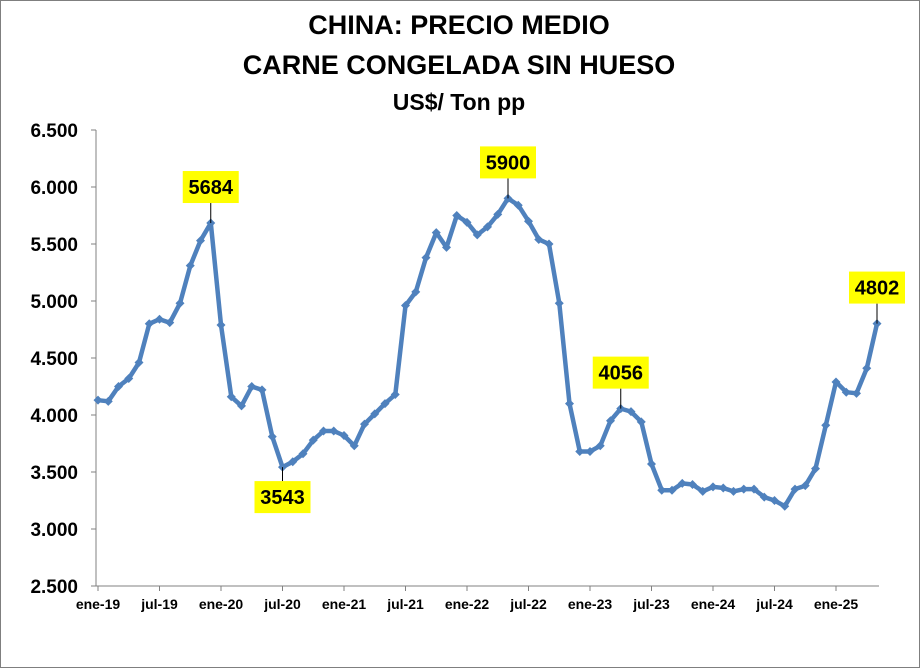 The image size is (920, 668). I want to click on x-tick-label: ene-20, so click(221, 604).